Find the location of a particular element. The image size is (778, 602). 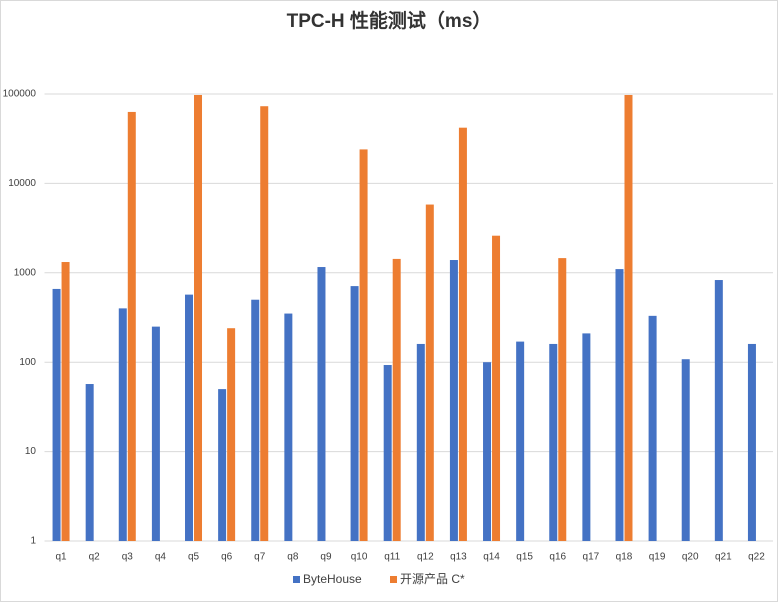

x-tick-label: q12 is located at coordinates (425, 557).